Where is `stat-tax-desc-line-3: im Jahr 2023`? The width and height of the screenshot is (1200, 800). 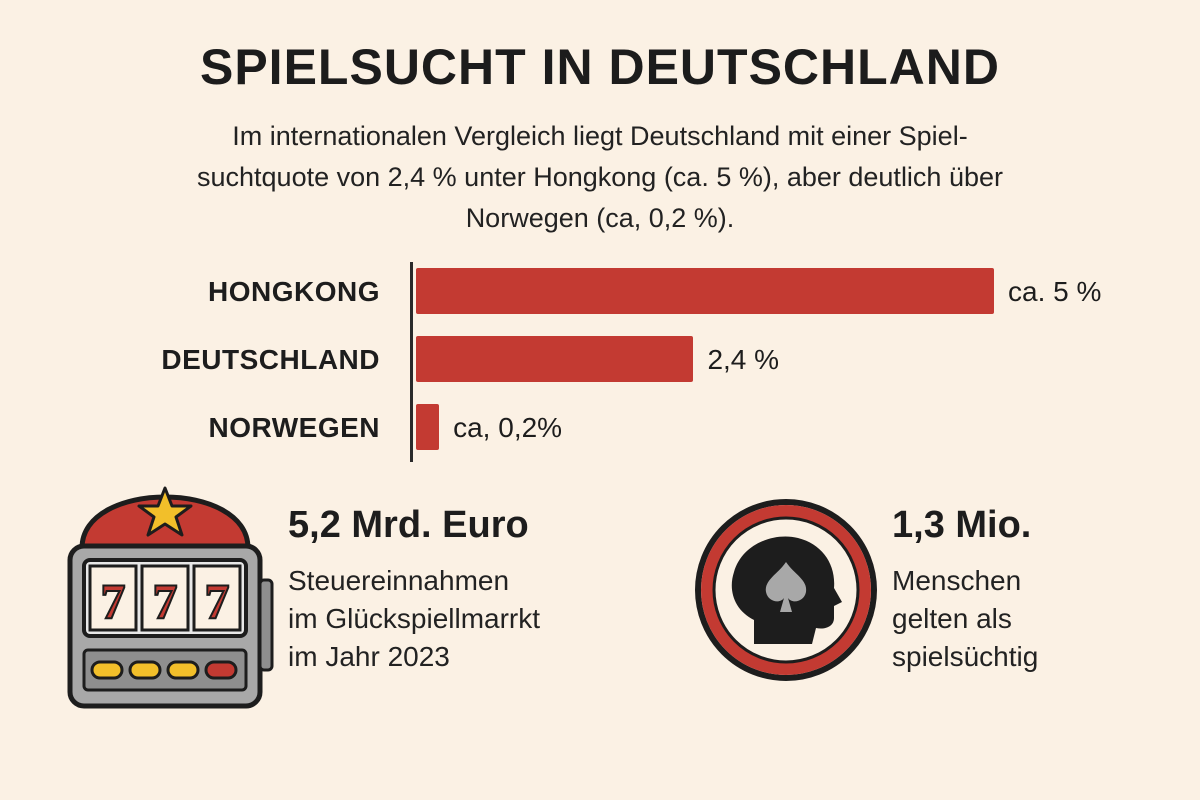 stat-tax-desc-line-3: im Jahr 2023 is located at coordinates (369, 656).